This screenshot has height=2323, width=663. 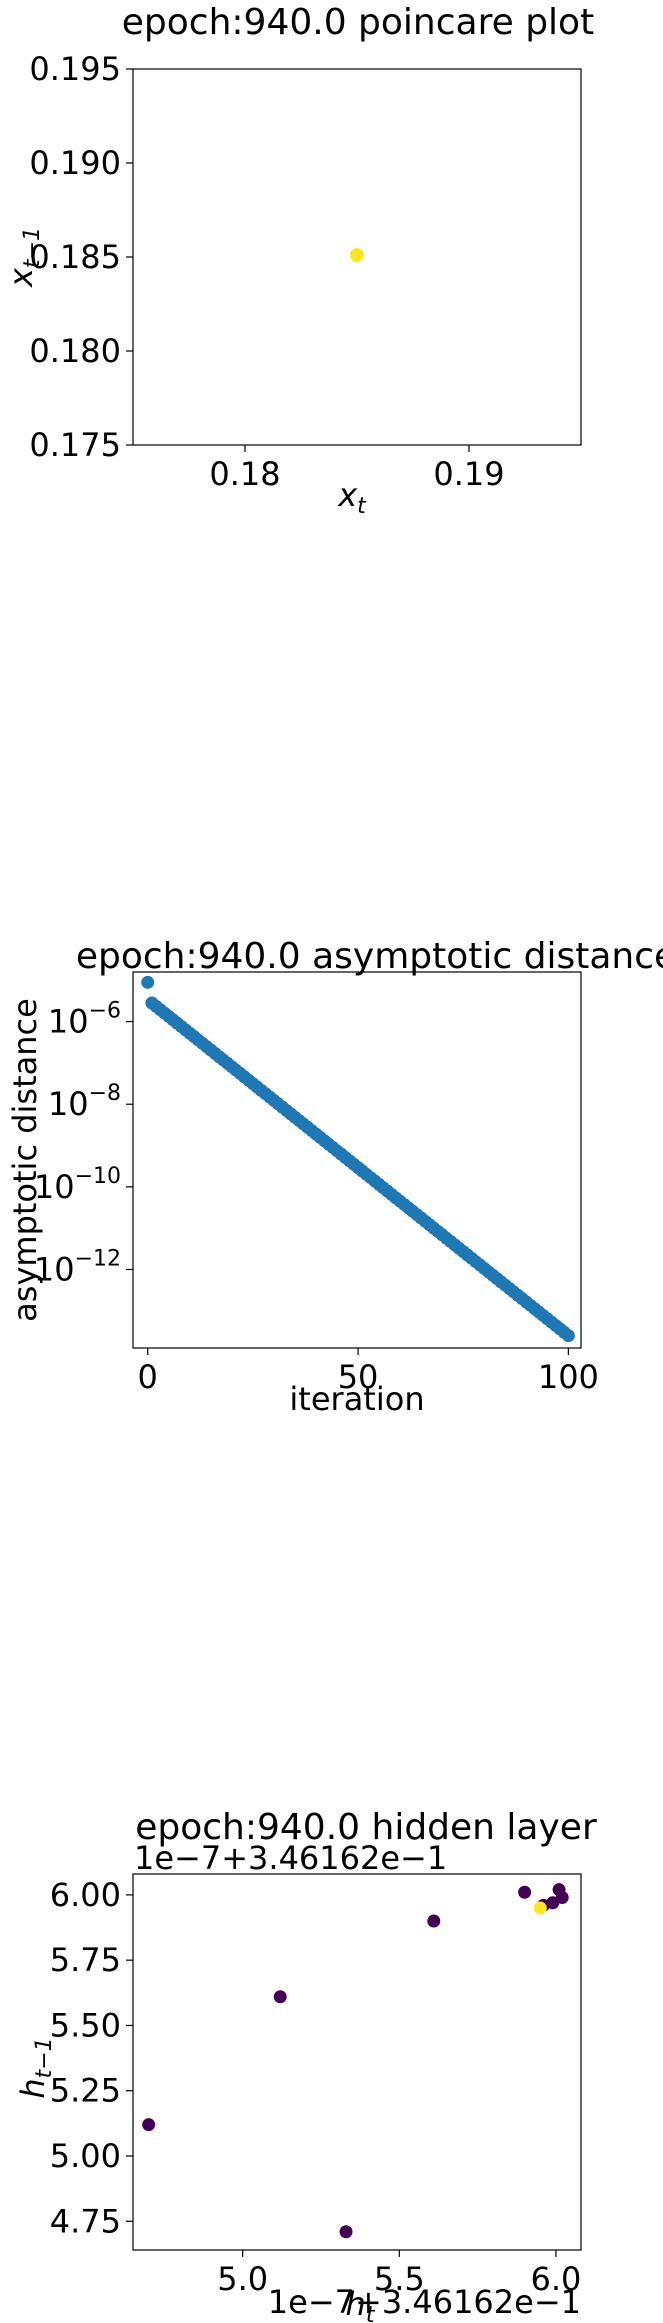 I want to click on hidden-layer-y-ticks: 4.75 5.00 5.25 5.50 5.75 6.00, so click(x=91, y=2058).